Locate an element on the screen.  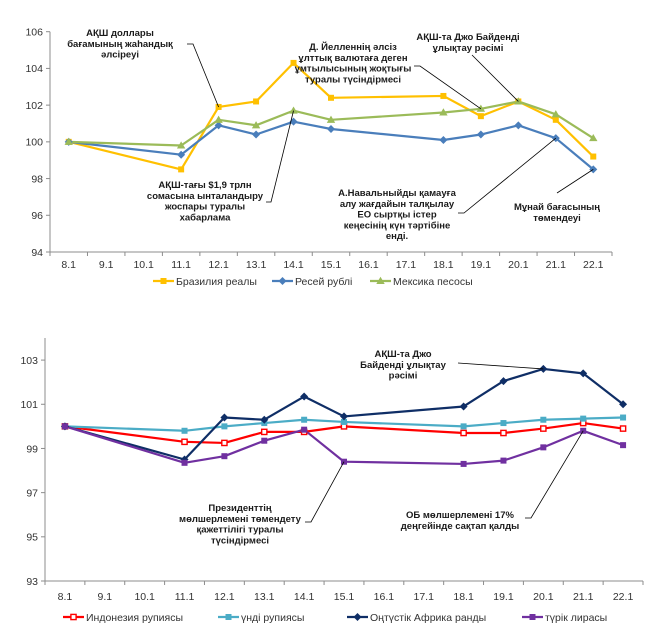
annotation-text: мөлшерлемені төмендету is located at coordinates (240, 519).